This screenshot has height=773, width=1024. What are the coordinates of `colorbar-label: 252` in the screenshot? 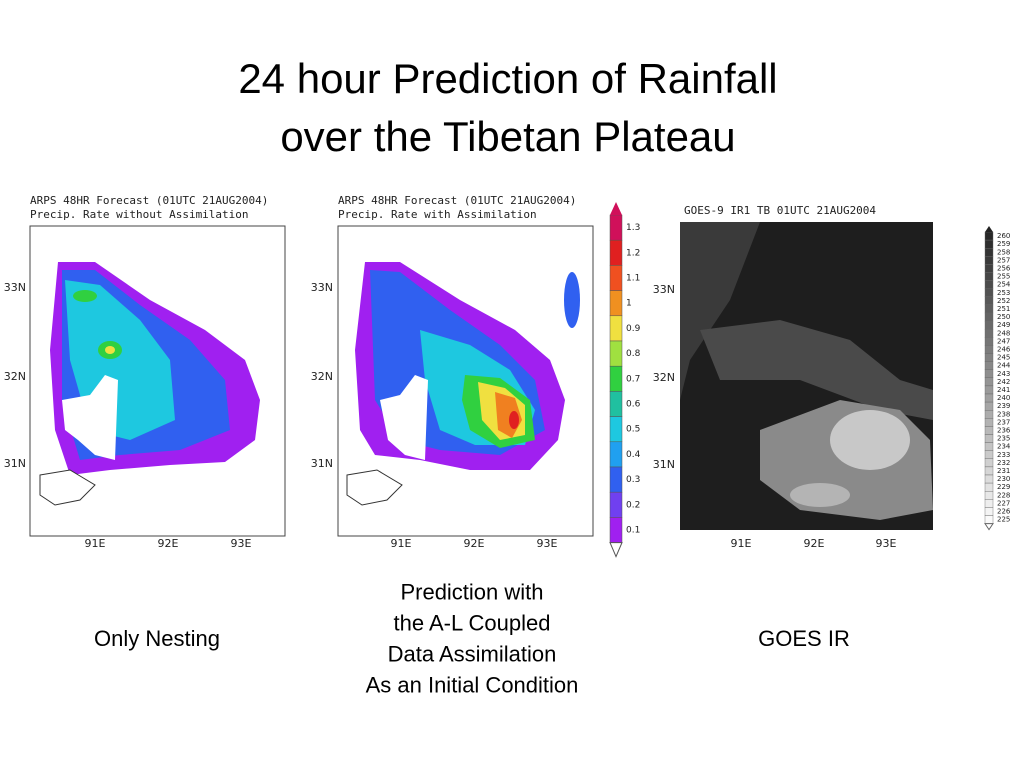 It's located at (1003, 301).